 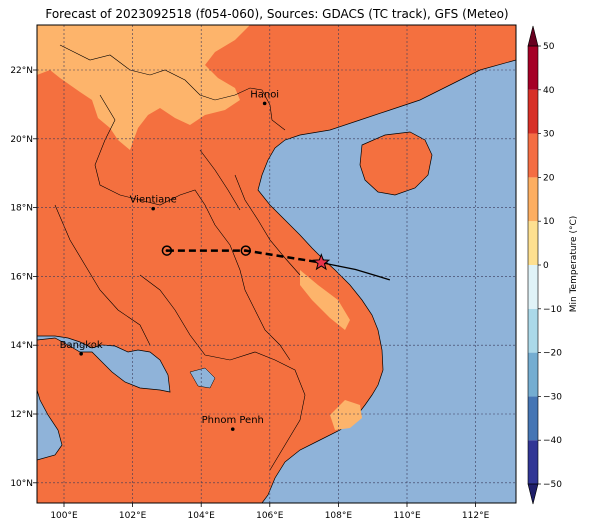 I want to click on colorbar-tick-label: 50, so click(x=549, y=47).